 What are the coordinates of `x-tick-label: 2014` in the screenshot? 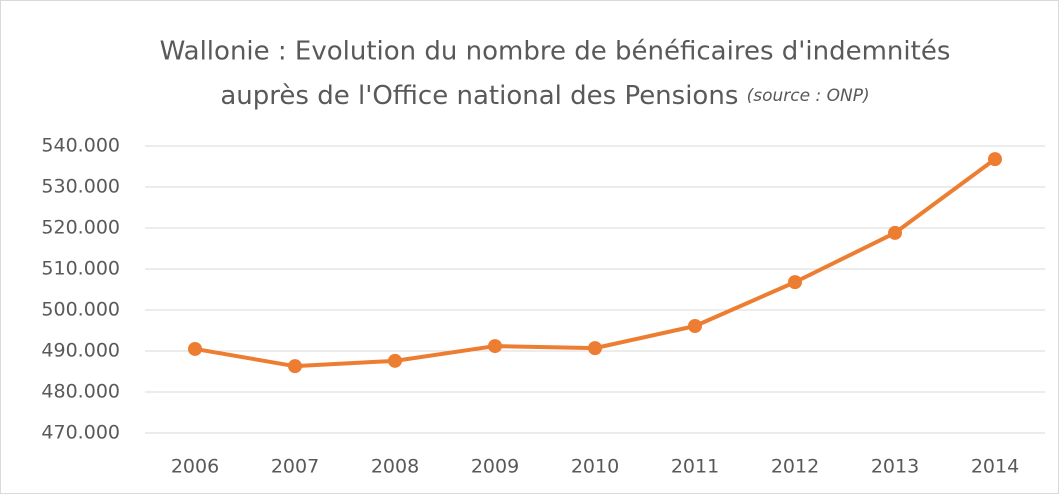 It's located at (995, 467).